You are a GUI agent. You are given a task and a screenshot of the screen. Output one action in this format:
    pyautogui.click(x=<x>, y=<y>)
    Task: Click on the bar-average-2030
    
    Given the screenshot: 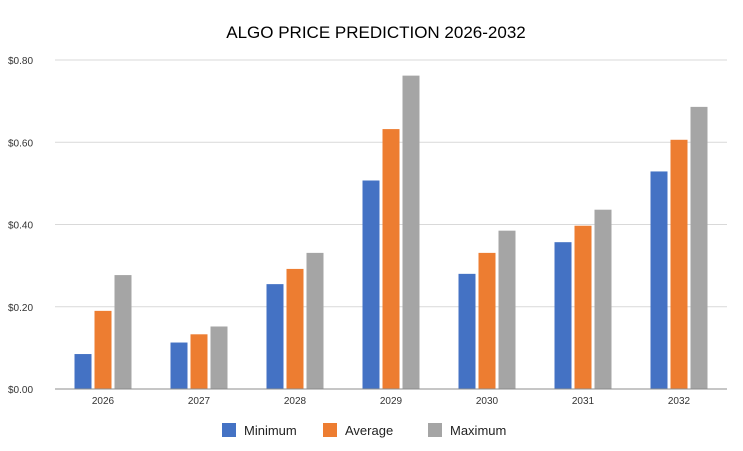 What is the action you would take?
    pyautogui.click(x=487, y=320)
    